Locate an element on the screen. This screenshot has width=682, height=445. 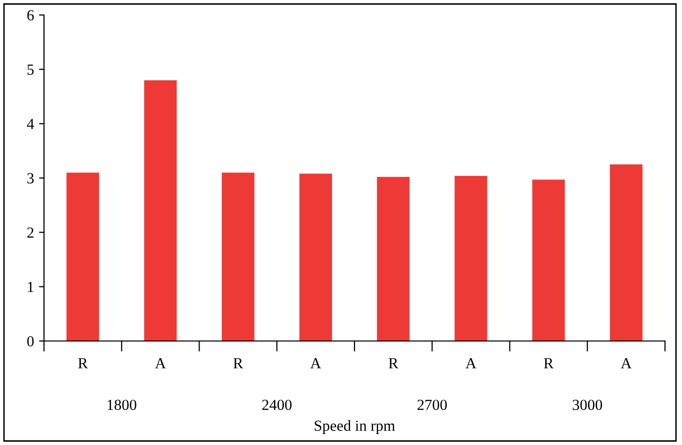
y-tick-label: 3 is located at coordinates (30, 178).